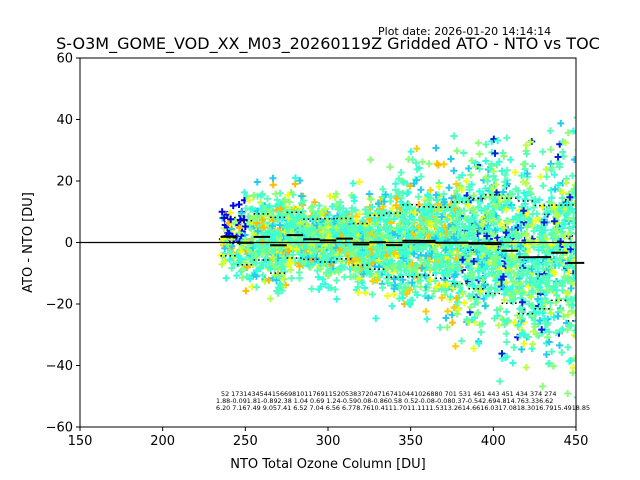 Image resolution: width=640 pixels, height=480 pixels. Describe the element at coordinates (63, 244) in the screenshot. I see `y-axis: −60 −40 −20 0 20 40 60` at that location.